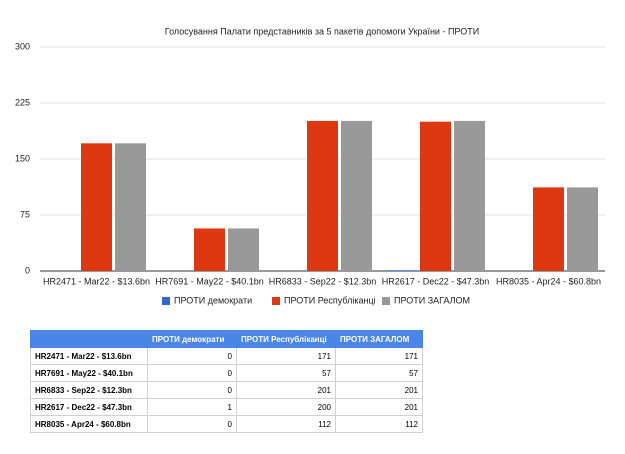 This screenshot has width=625, height=454. What do you see at coordinates (22, 46) in the screenshot?
I see `y-tick-label: 300` at bounding box center [22, 46].